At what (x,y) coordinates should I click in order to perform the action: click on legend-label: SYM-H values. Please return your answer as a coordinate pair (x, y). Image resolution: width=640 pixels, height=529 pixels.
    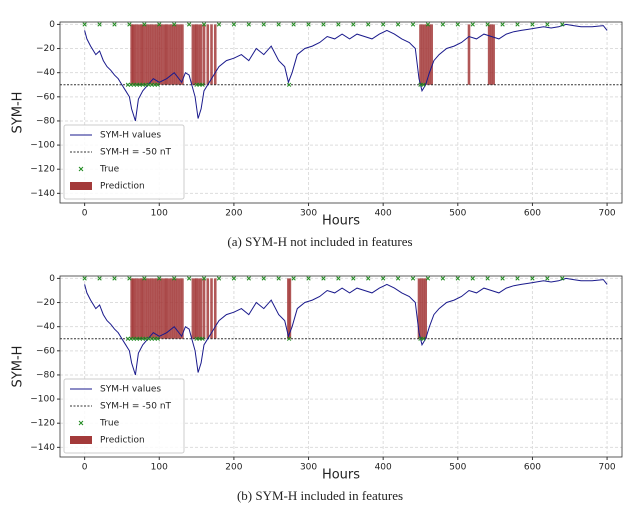
    Looking at the image, I should click on (130, 136).